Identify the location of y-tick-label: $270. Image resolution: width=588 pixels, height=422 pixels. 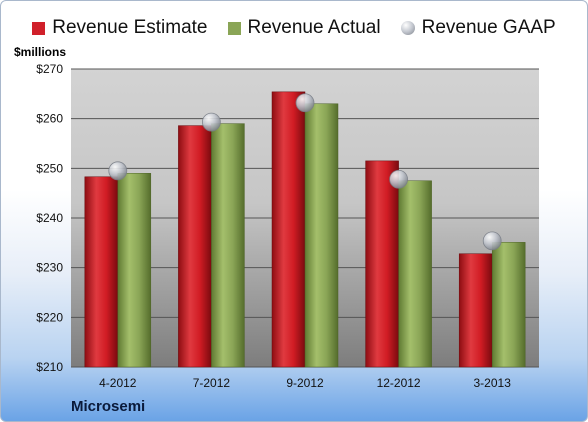
(49, 69).